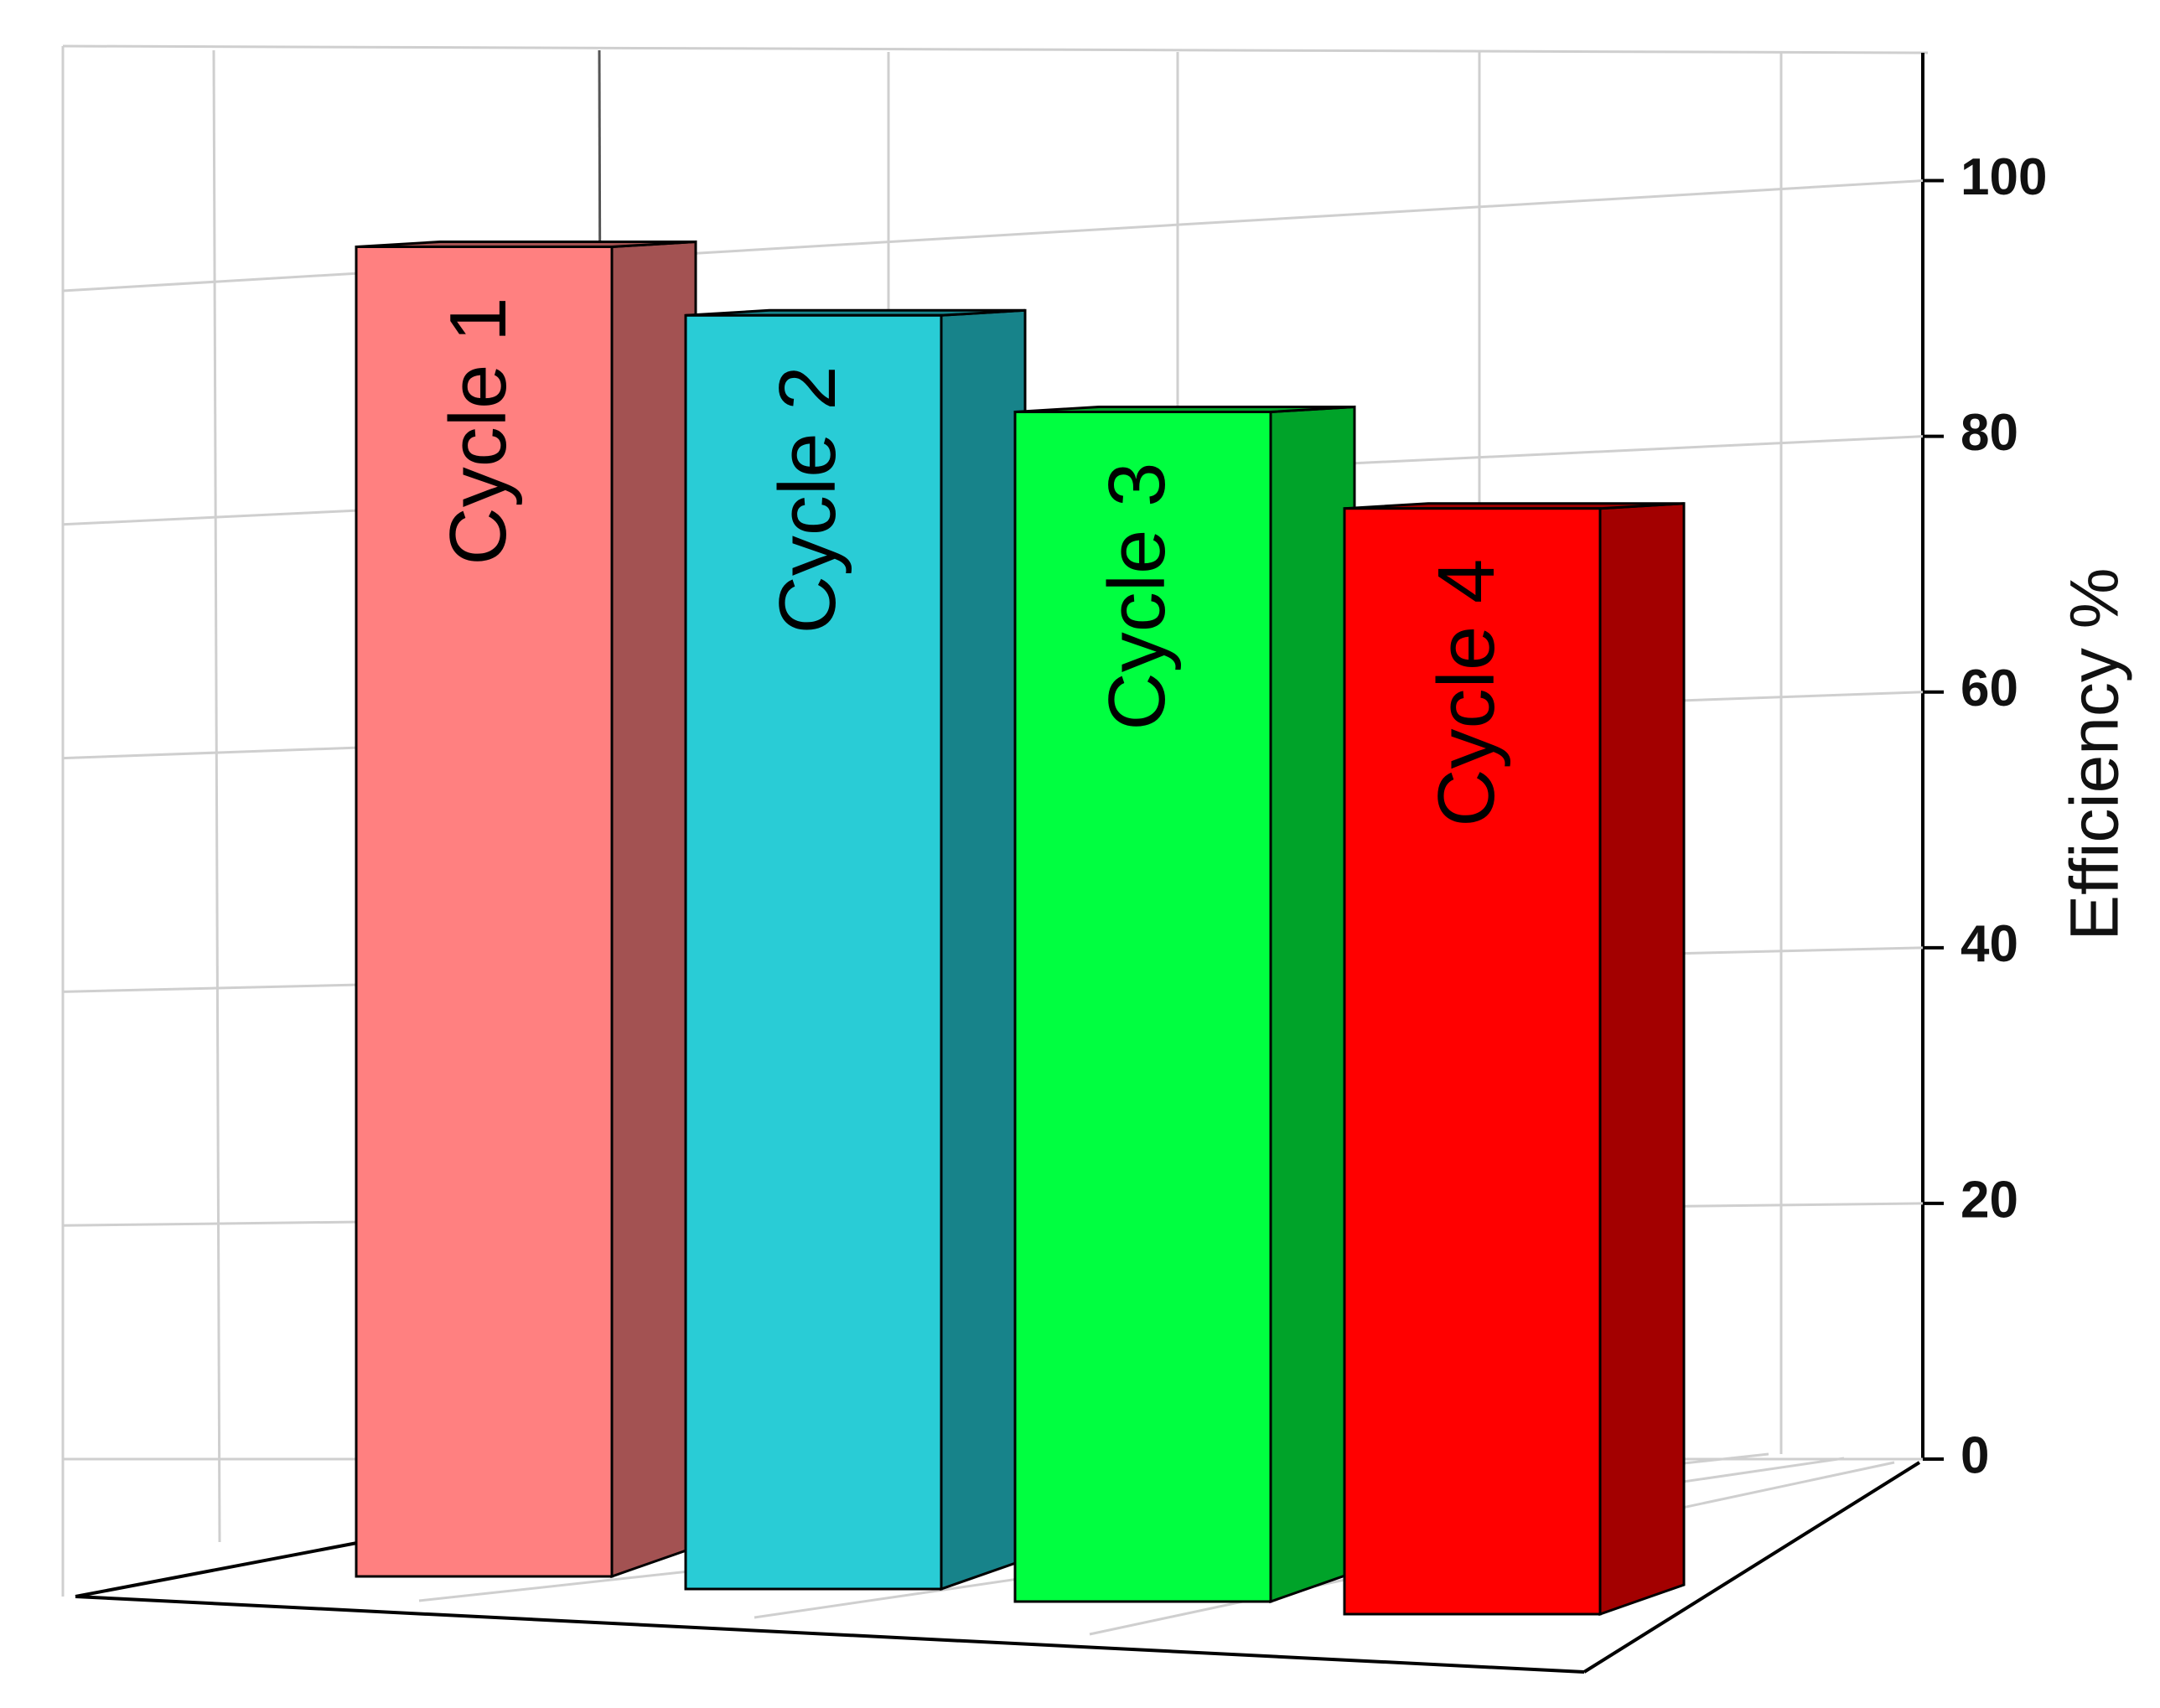 The height and width of the screenshot is (1708, 2160). I want to click on x-axis, so click(830, 1634).